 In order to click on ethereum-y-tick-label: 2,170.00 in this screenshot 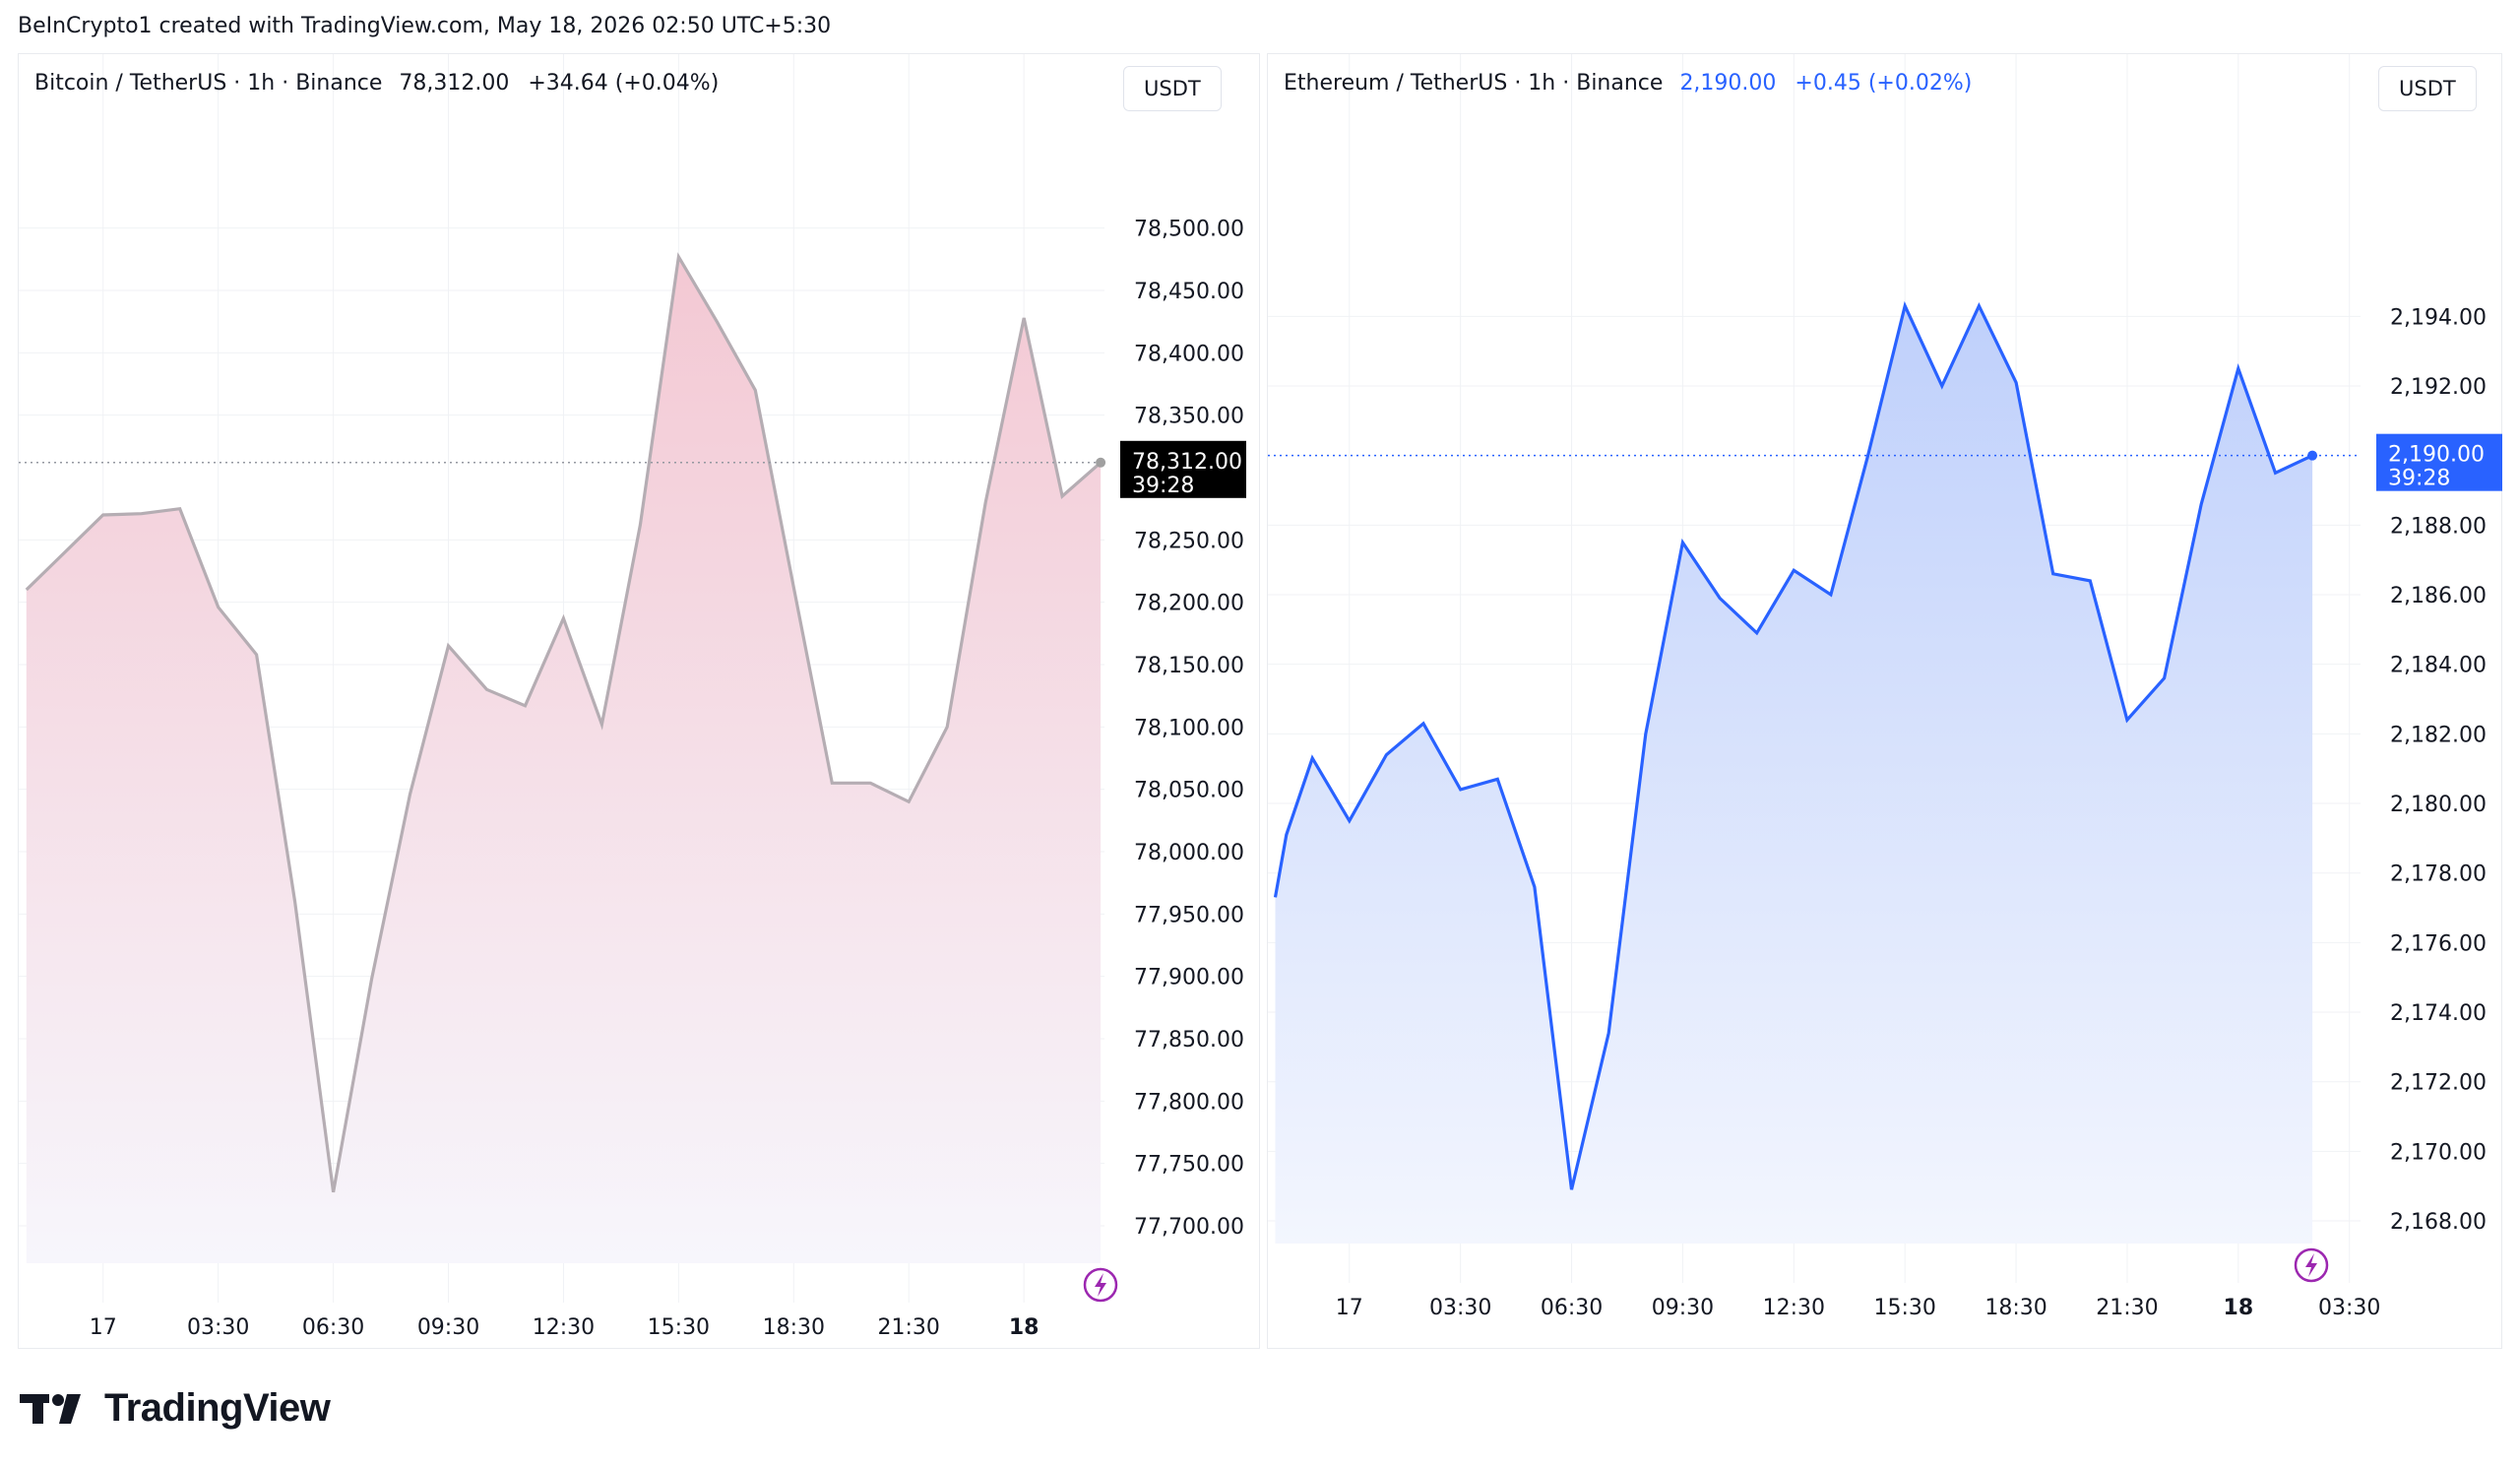, I will do `click(2438, 1153)`.